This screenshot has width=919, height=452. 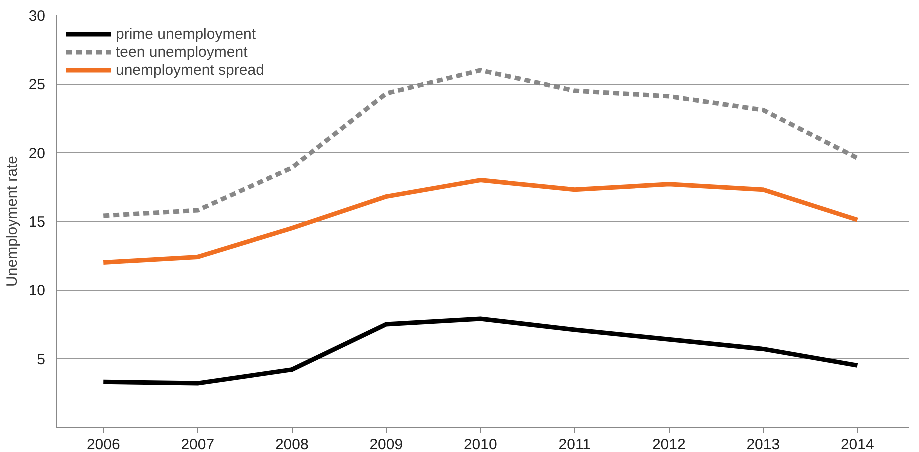 What do you see at coordinates (37, 85) in the screenshot?
I see `y-tick-label: 25` at bounding box center [37, 85].